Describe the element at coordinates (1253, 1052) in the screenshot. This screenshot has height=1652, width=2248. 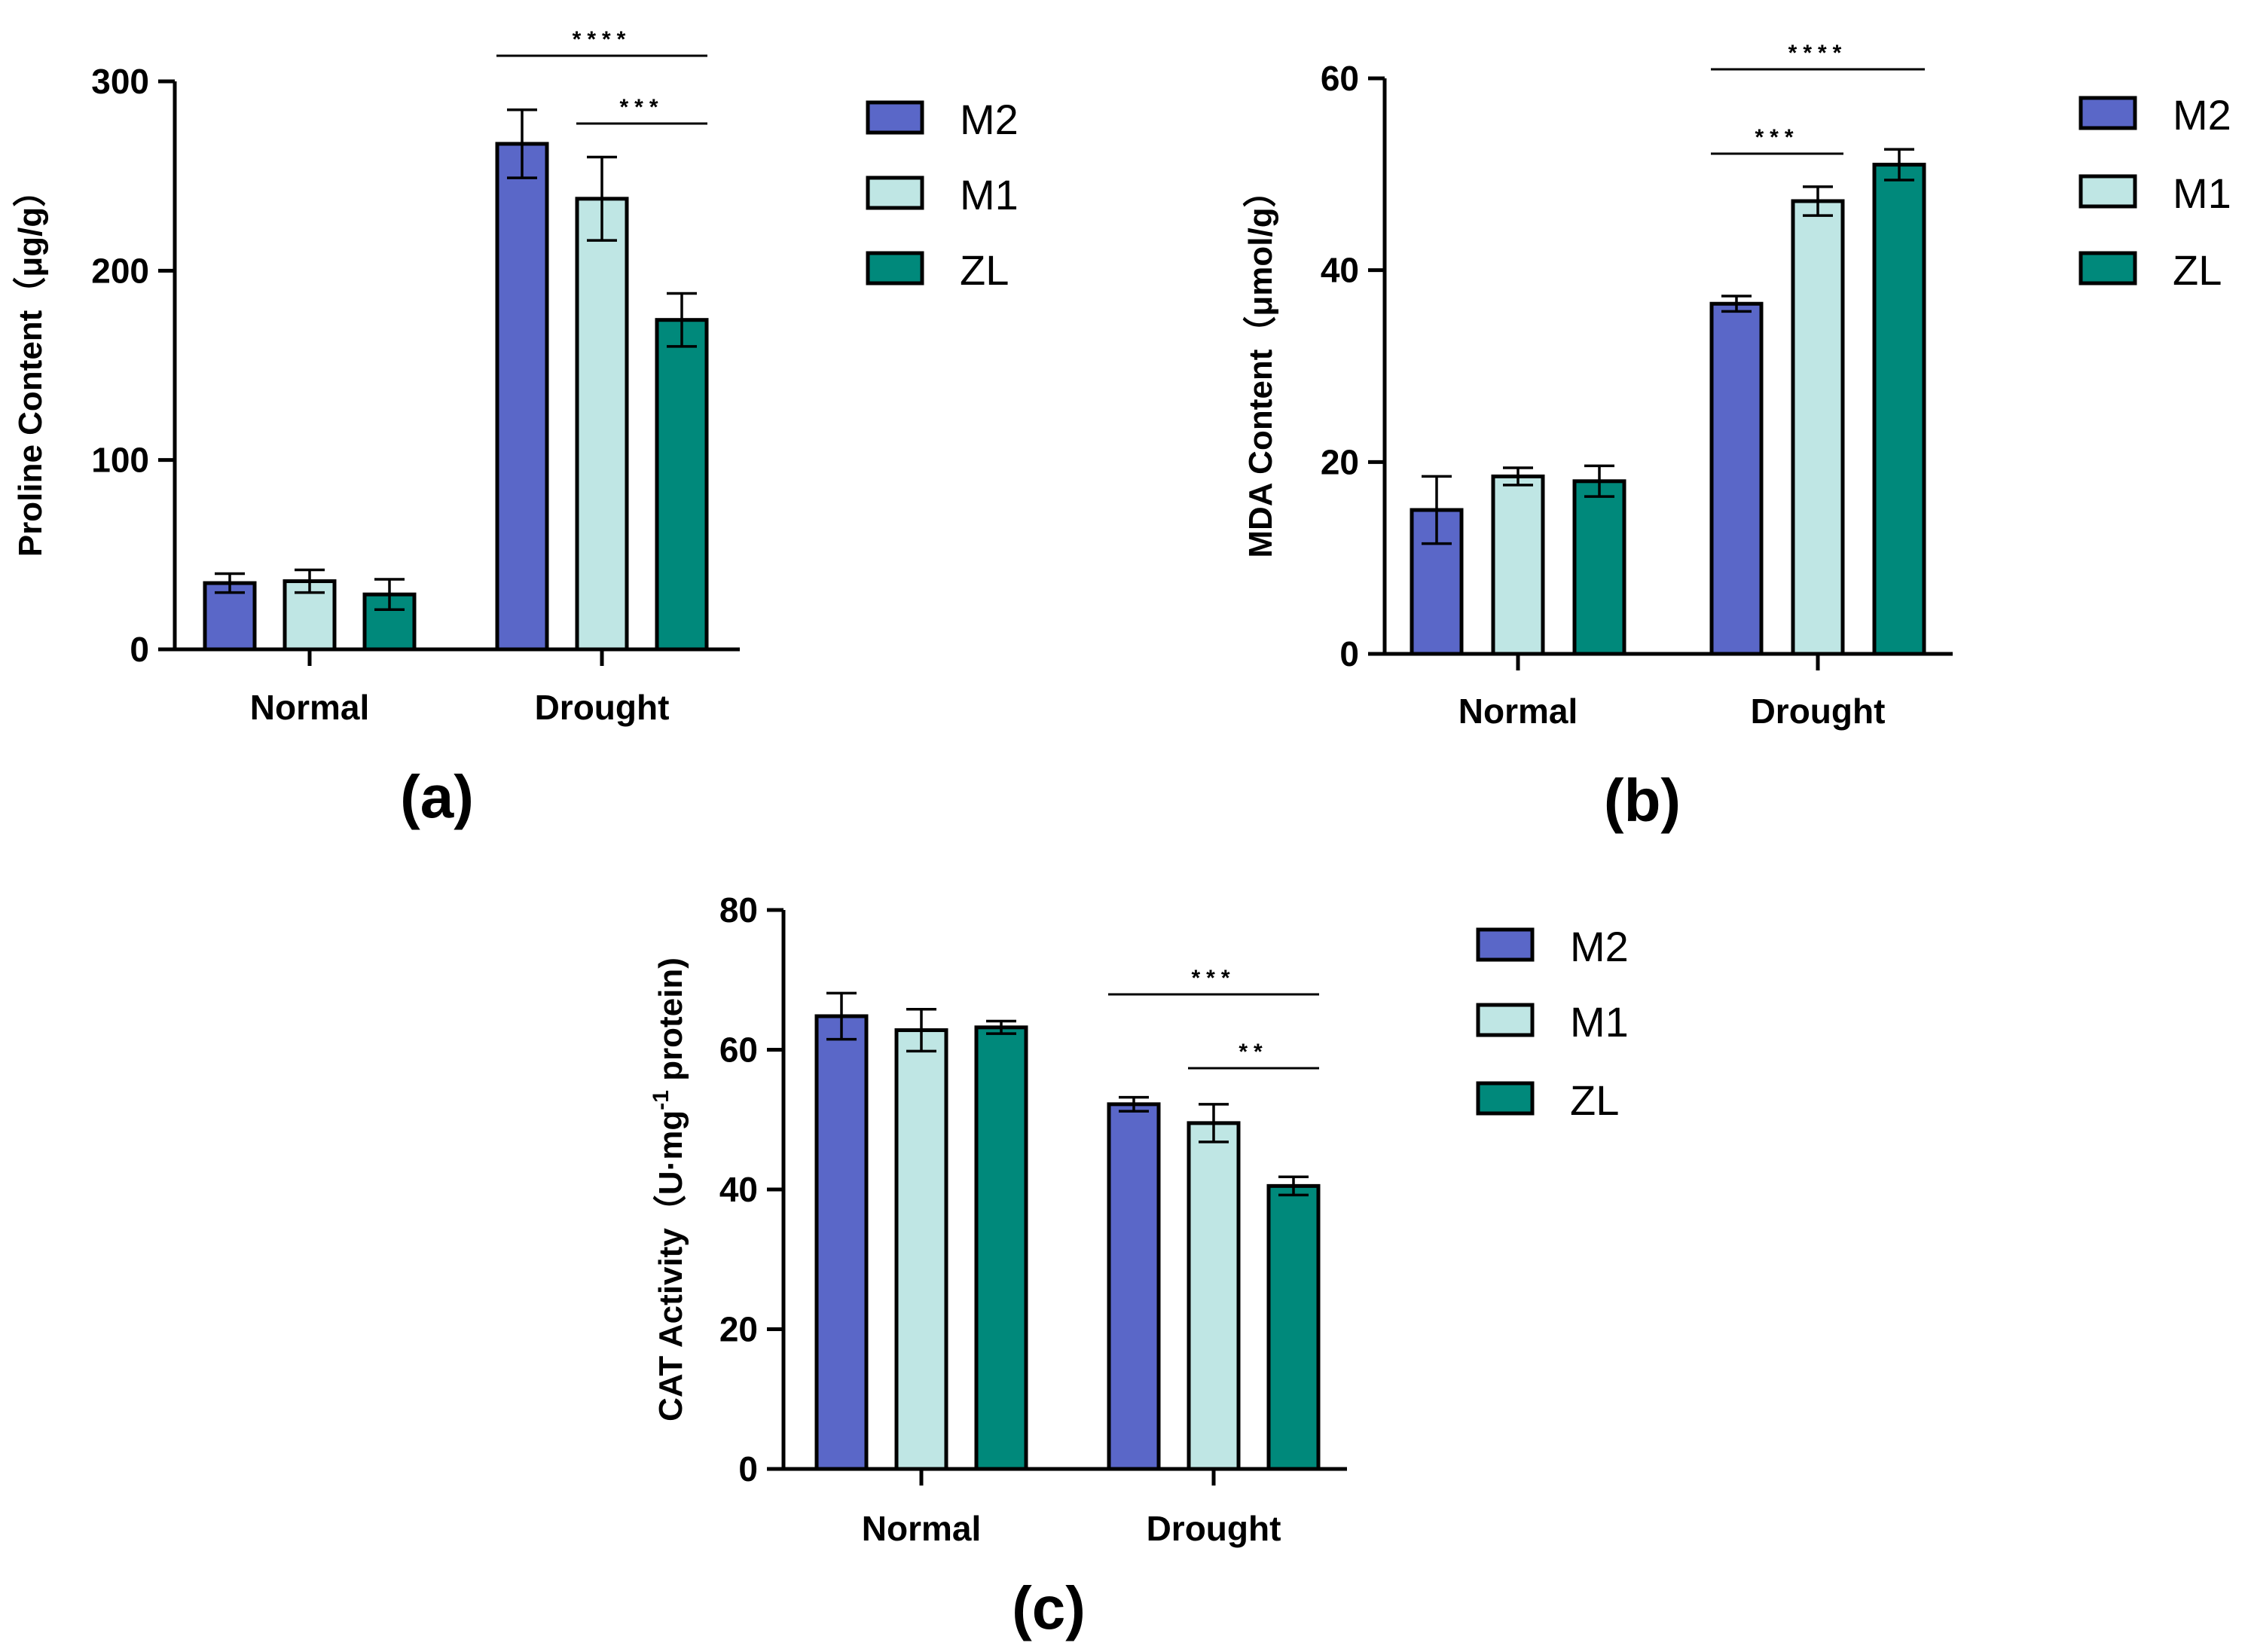
I see `significance-label: **` at that location.